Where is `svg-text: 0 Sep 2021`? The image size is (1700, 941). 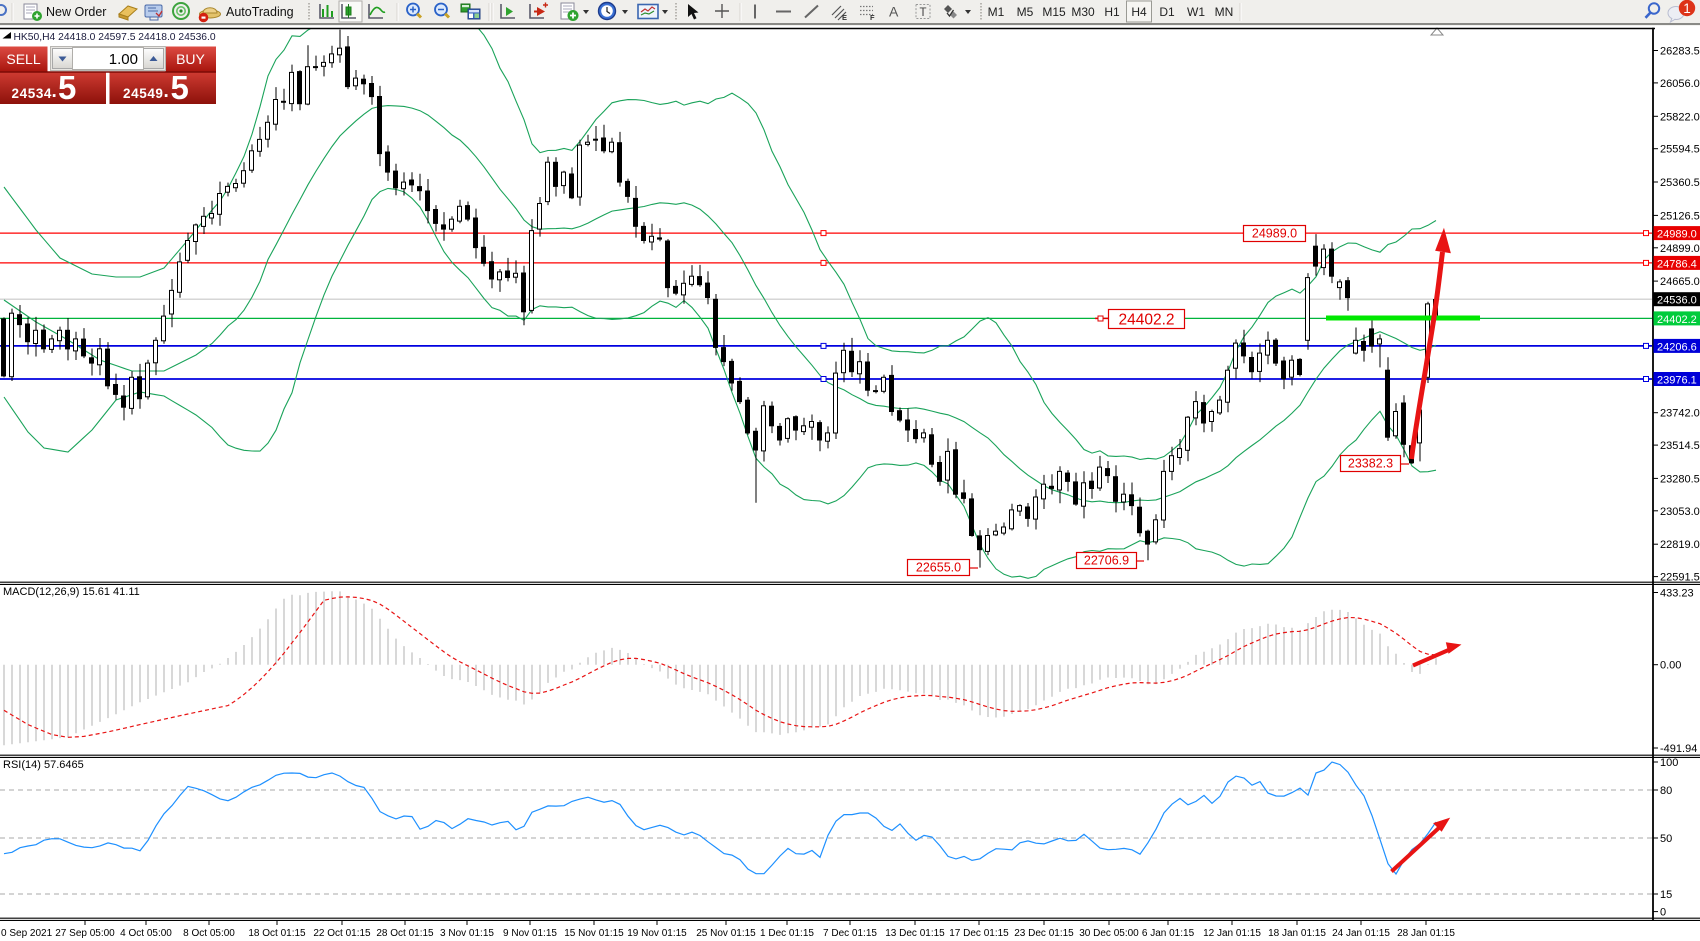 svg-text: 0 Sep 2021 is located at coordinates (27, 933).